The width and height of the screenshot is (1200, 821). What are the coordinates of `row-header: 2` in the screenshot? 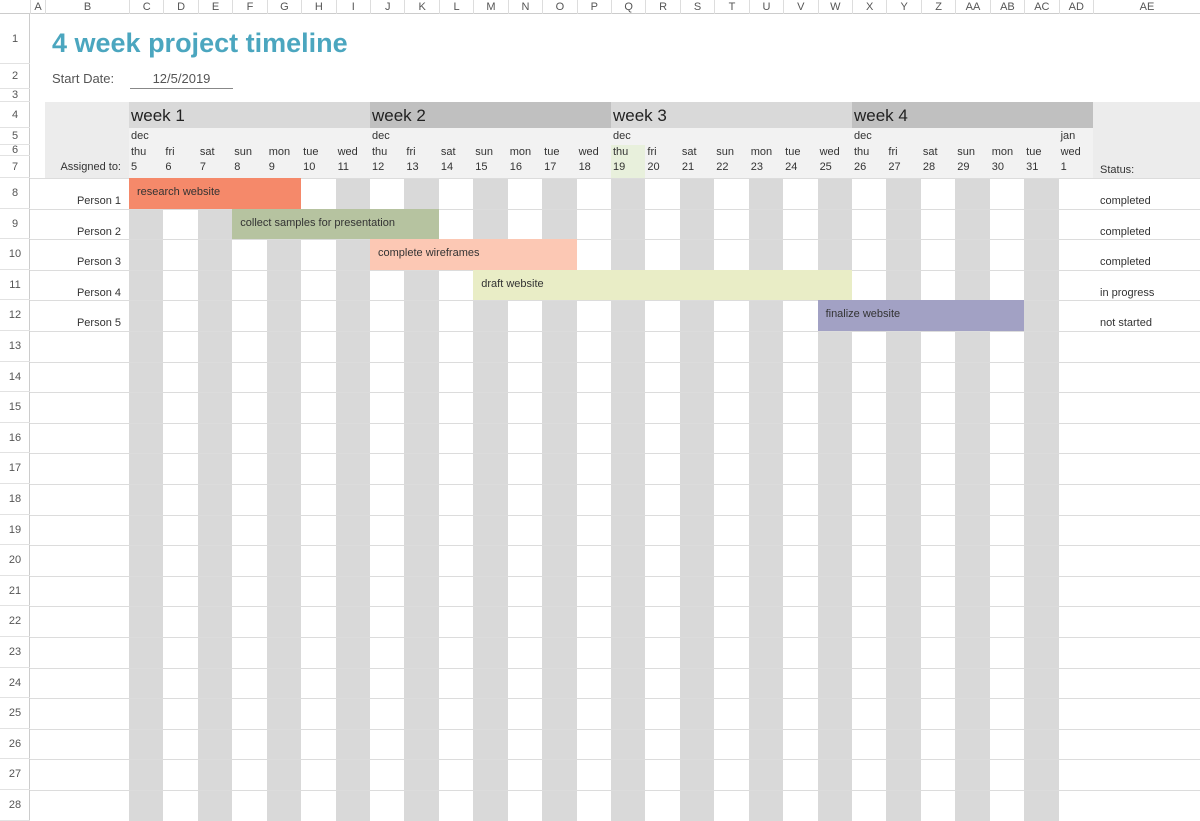 It's located at (15, 76).